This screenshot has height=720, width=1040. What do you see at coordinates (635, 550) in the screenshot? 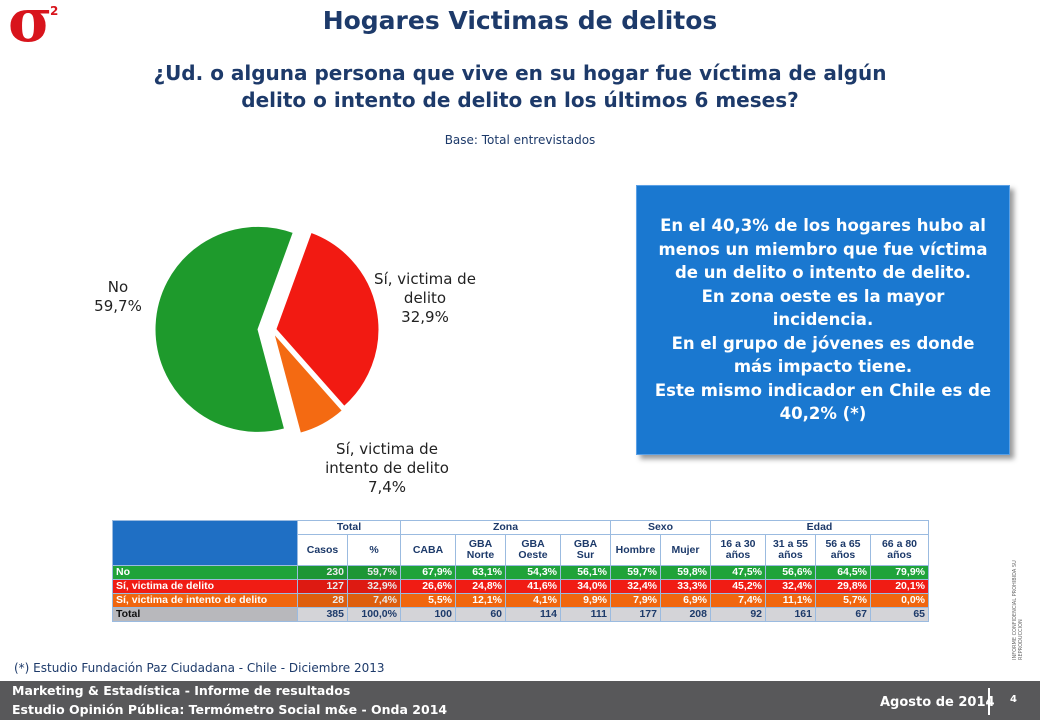
I see `table-cell: Hombre` at bounding box center [635, 550].